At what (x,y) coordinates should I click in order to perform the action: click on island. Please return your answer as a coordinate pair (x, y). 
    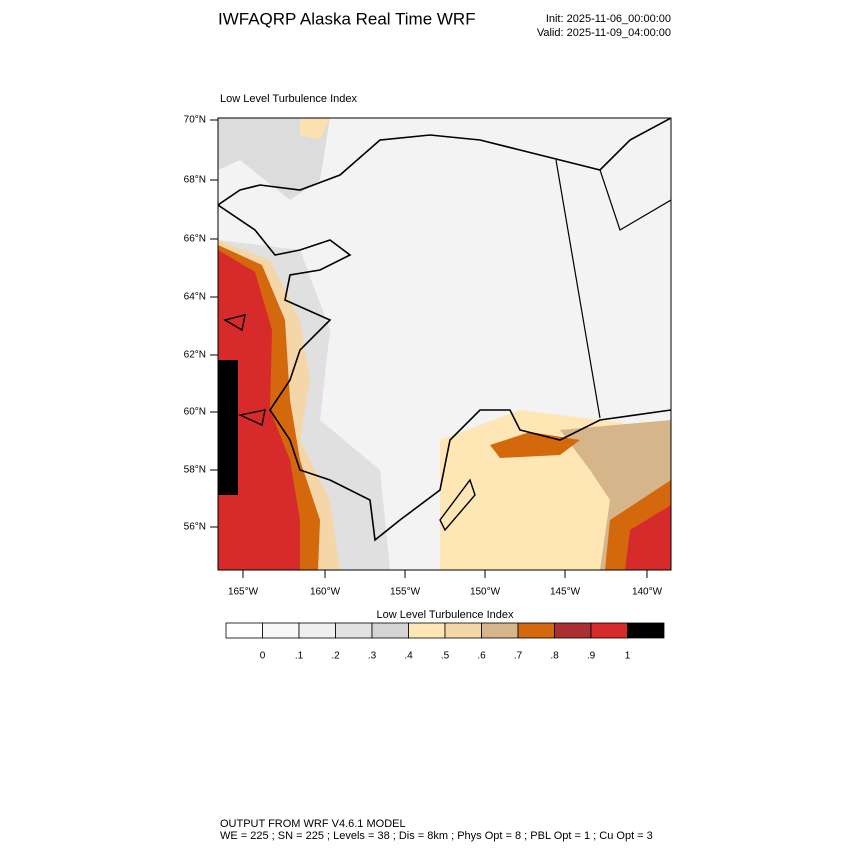
    Looking at the image, I should click on (349, 423).